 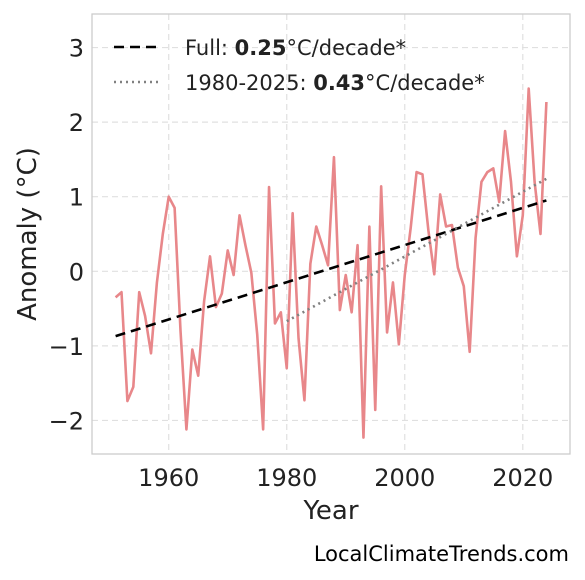 What do you see at coordinates (404, 478) in the screenshot?
I see `x-tick-label: 2000` at bounding box center [404, 478].